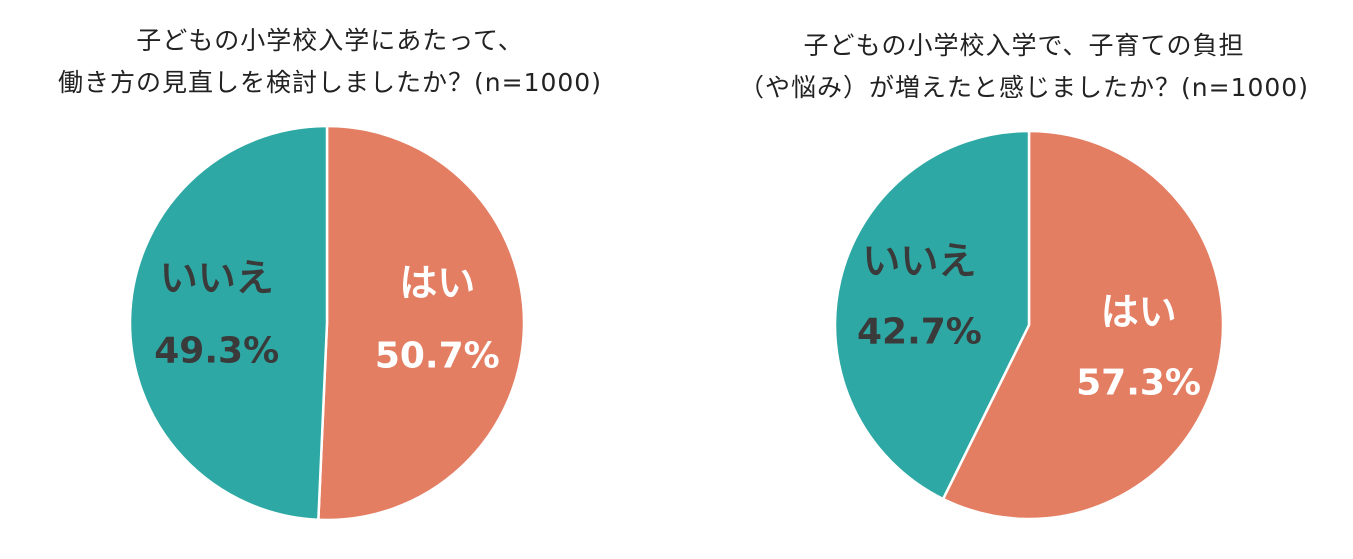 Image resolution: width=1353 pixels, height=559 pixels. I want to click on chart-title-line-2: （や悩み）が増えたと感じましたか？(n=1000), so click(1024, 87).